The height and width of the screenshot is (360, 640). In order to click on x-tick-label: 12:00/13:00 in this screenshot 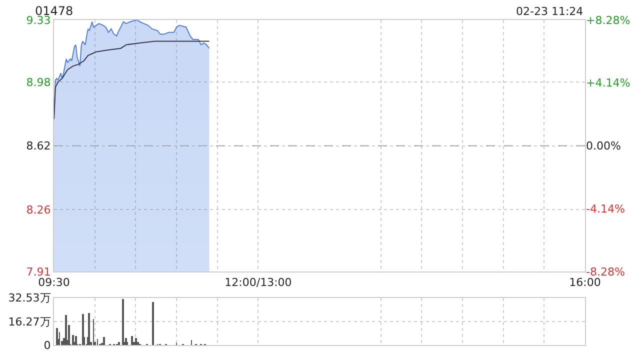, I will do `click(258, 282)`.